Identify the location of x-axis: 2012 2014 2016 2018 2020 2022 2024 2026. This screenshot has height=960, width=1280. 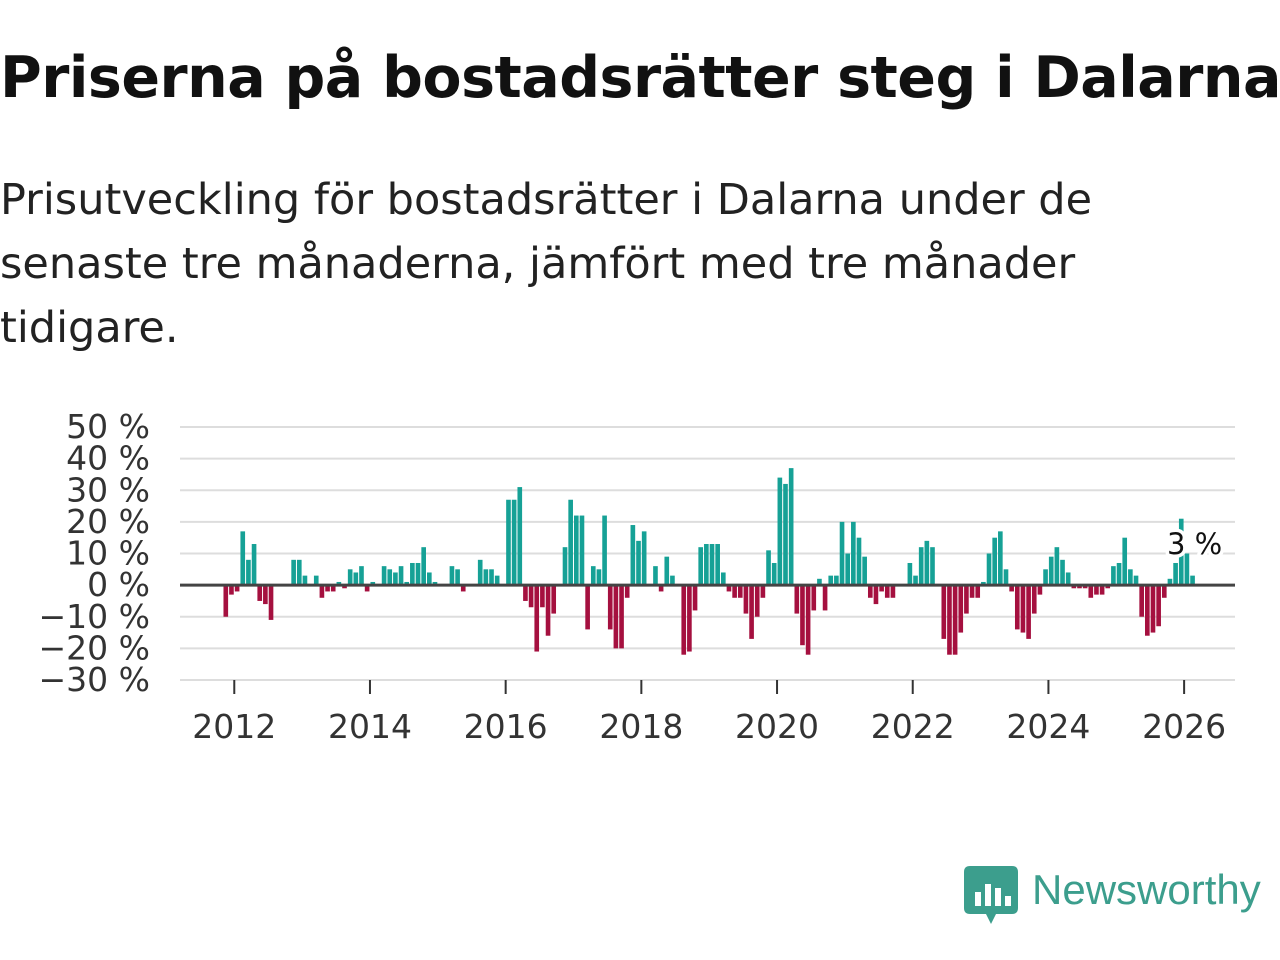
(709, 713).